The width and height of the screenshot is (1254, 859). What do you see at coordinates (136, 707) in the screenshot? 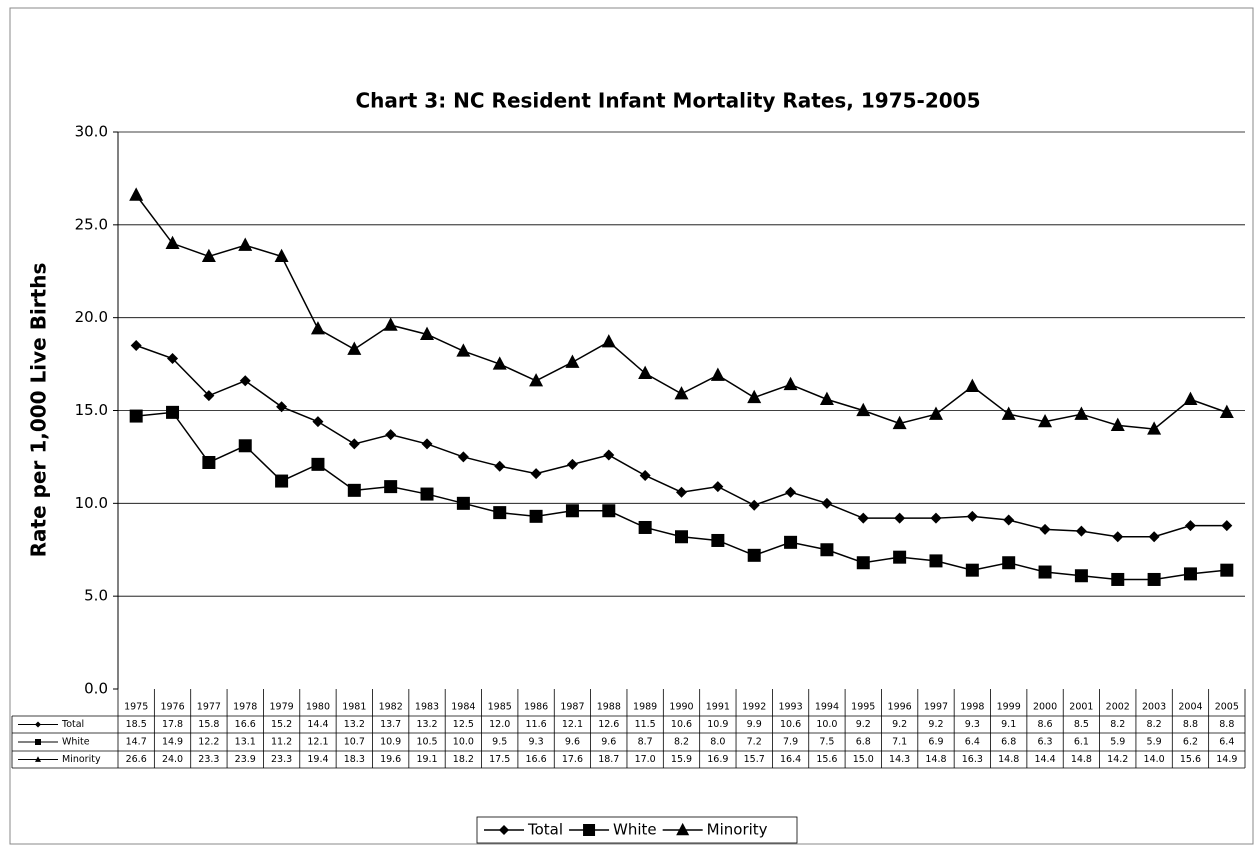
I see `x-tick-label: 1975` at bounding box center [136, 707].